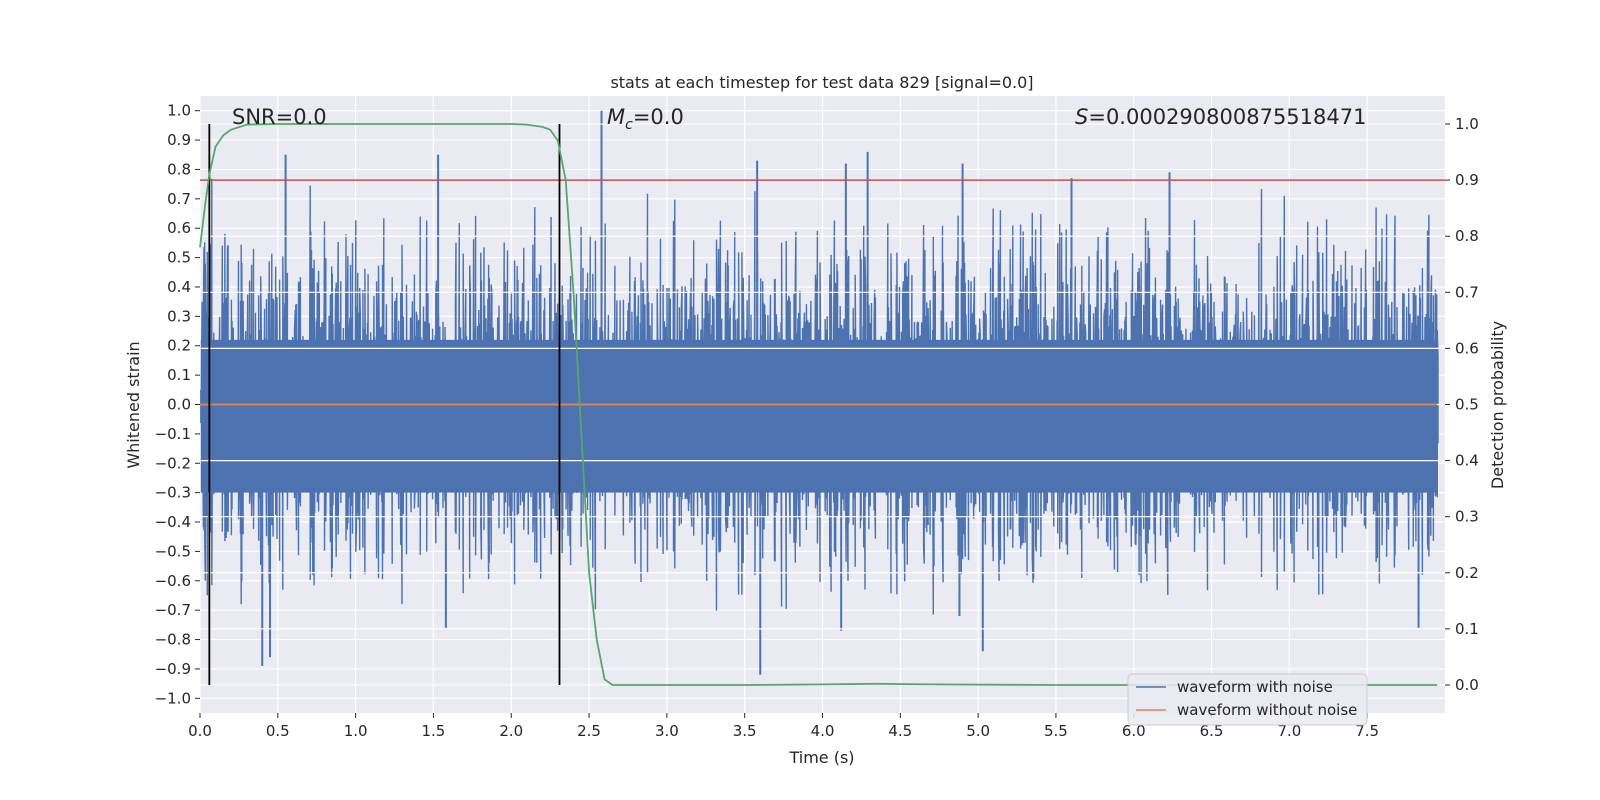 Image resolution: width=1600 pixels, height=800 pixels. What do you see at coordinates (823, 731) in the screenshot?
I see `x-tick-label: 4.0` at bounding box center [823, 731].